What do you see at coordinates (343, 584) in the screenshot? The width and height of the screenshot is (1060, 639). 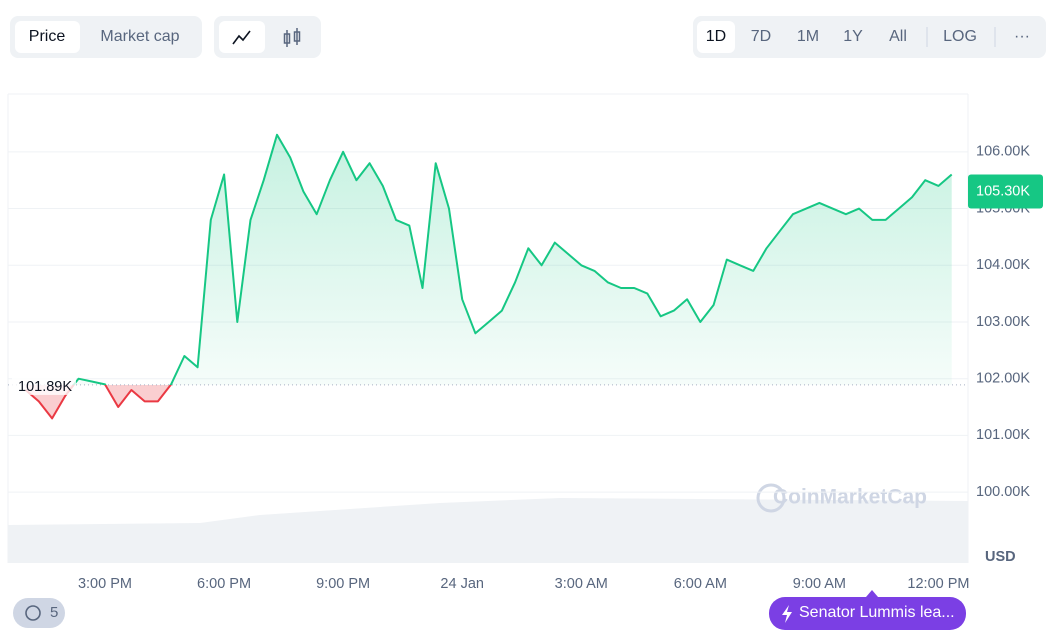 I see `x-tick-label: 9:00 PM` at bounding box center [343, 584].